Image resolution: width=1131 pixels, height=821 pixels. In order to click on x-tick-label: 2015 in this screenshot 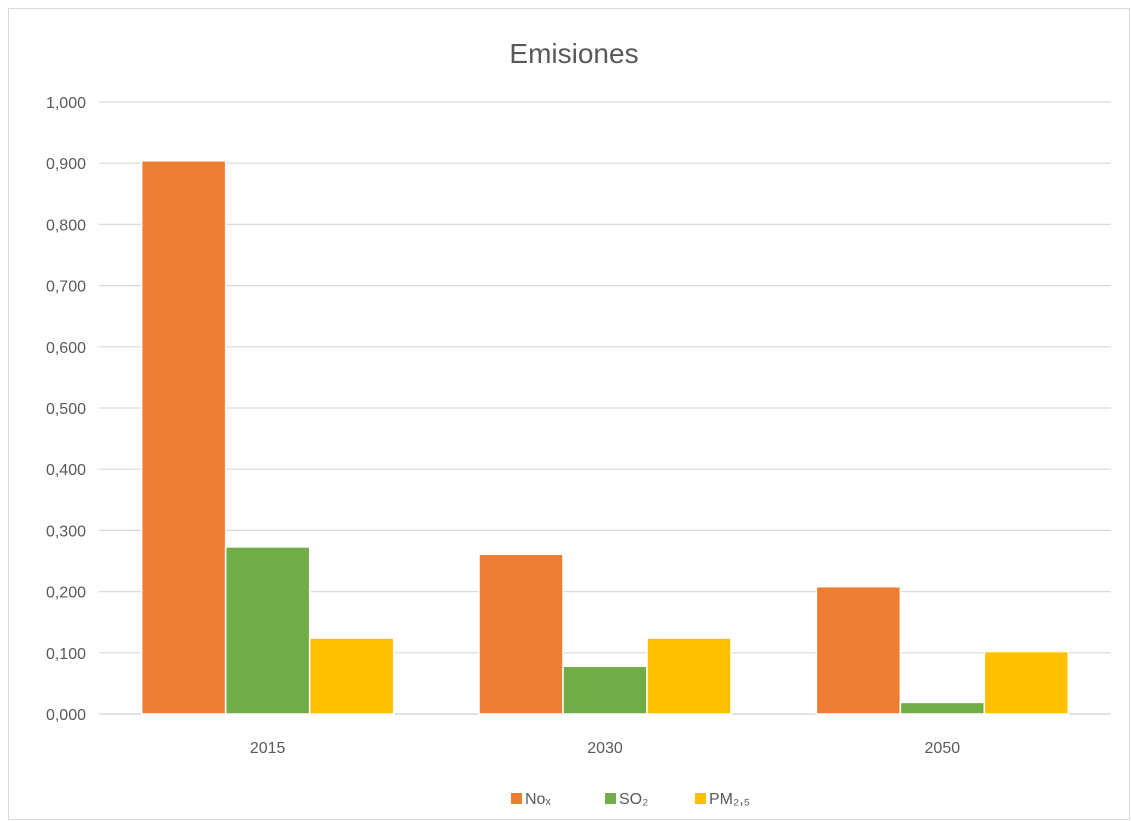, I will do `click(268, 748)`.